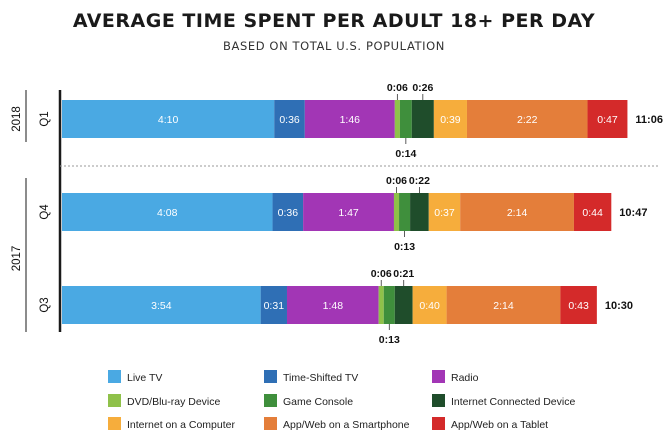 This screenshot has width=668, height=447. Describe the element at coordinates (334, 46) in the screenshot. I see `chart-subtitle: BASED ON TOTAL U.S. POPULATION` at that location.